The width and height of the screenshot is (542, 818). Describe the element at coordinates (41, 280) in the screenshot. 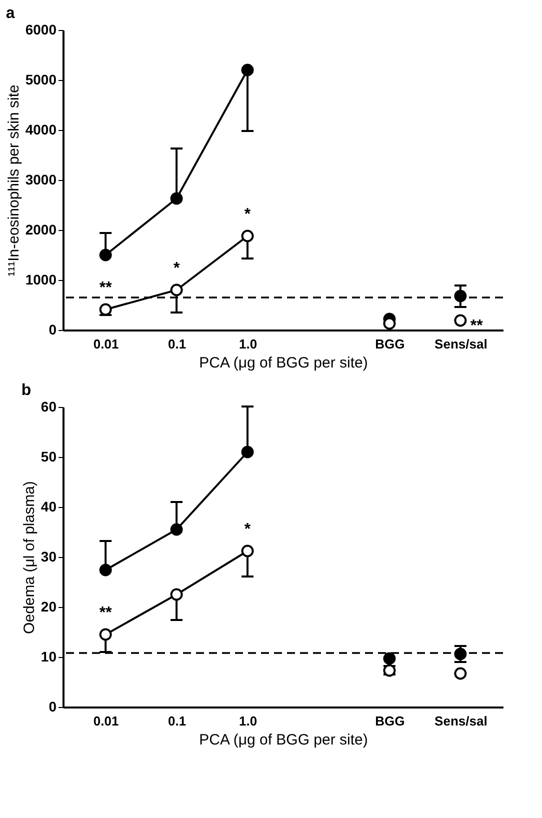

I see `y-tick-label: 1000` at that location.